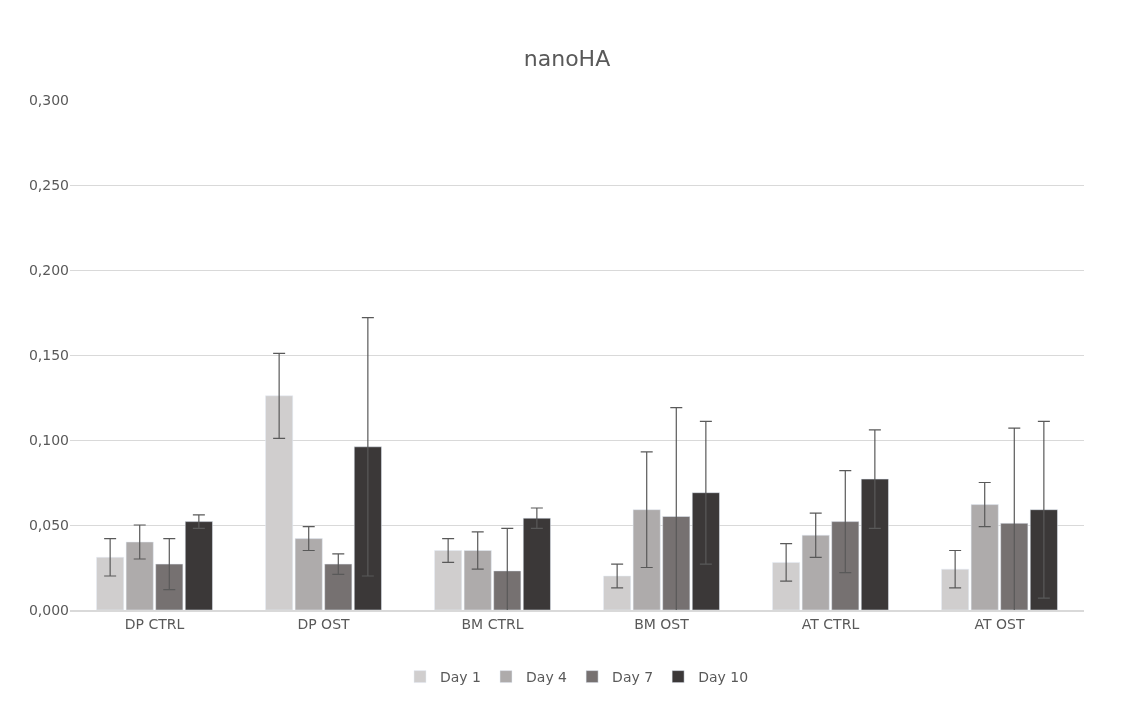 Image resolution: width=1134 pixels, height=720 pixels. Describe the element at coordinates (633, 677) in the screenshot. I see `legend-label: Day 7` at that location.